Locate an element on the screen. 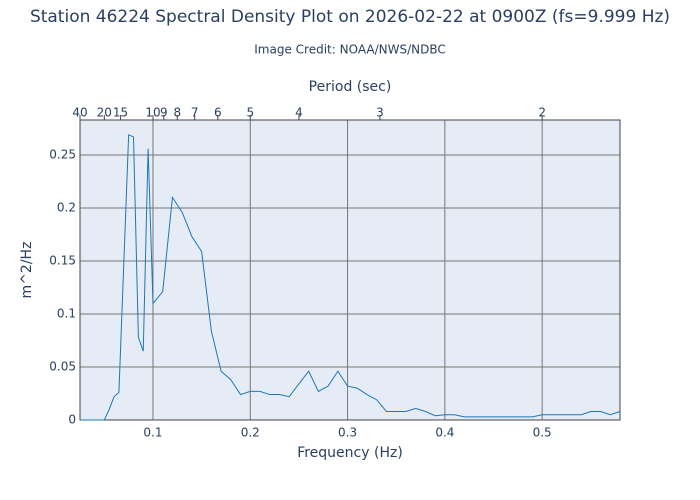 Image resolution: width=700 pixels, height=500 pixels. x-tick-label: 0.1 is located at coordinates (152, 433).